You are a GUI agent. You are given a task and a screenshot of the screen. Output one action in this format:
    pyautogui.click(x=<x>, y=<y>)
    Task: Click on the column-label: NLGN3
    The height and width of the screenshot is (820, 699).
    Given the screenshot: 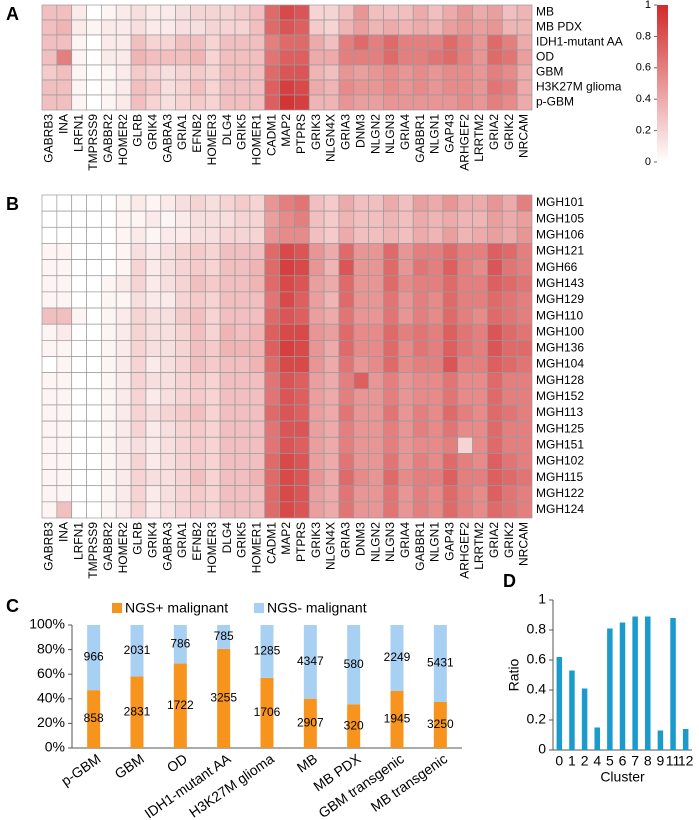 What is the action you would take?
    pyautogui.click(x=390, y=542)
    